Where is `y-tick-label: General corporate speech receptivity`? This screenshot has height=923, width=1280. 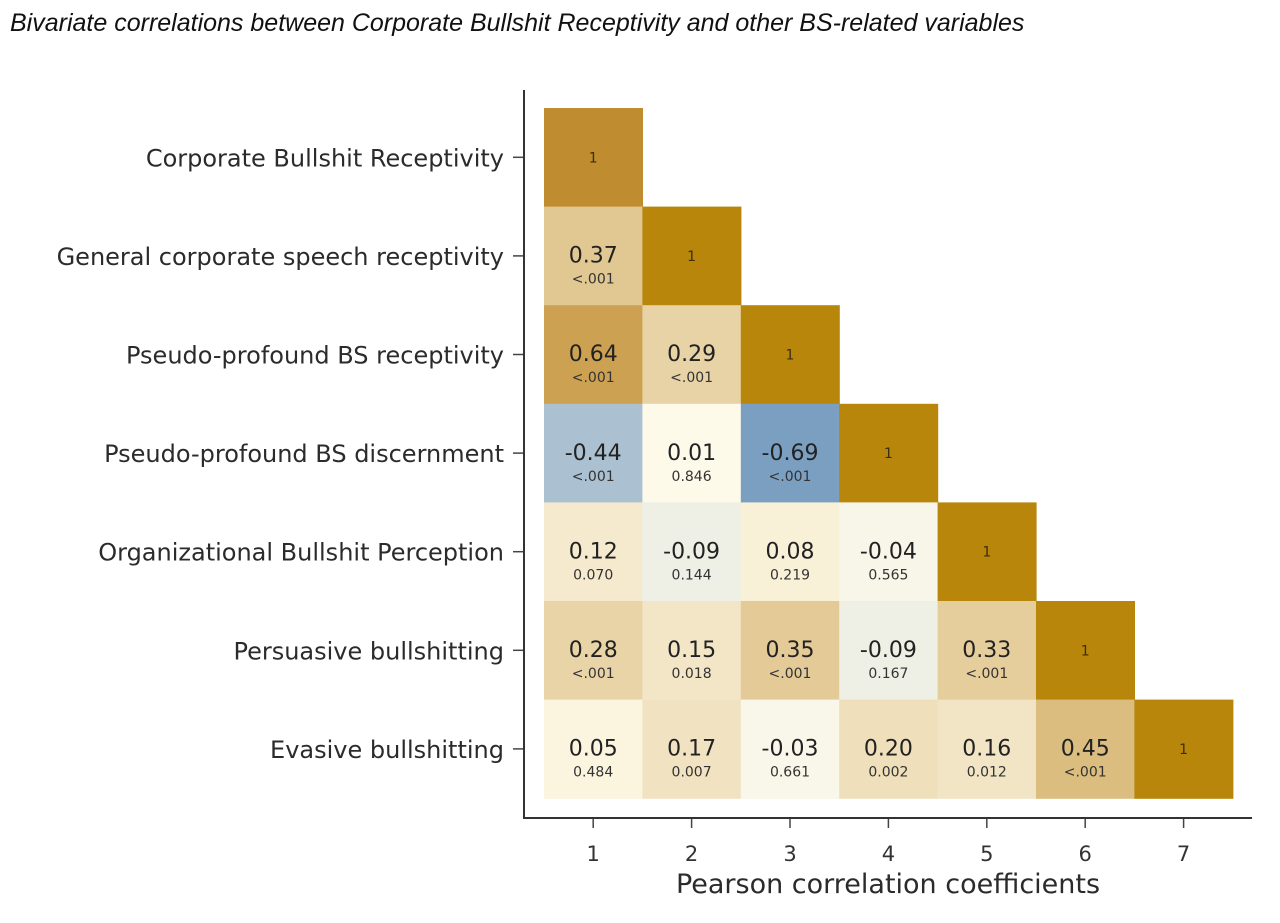
y-tick-label: General corporate speech receptivity is located at coordinates (280, 257).